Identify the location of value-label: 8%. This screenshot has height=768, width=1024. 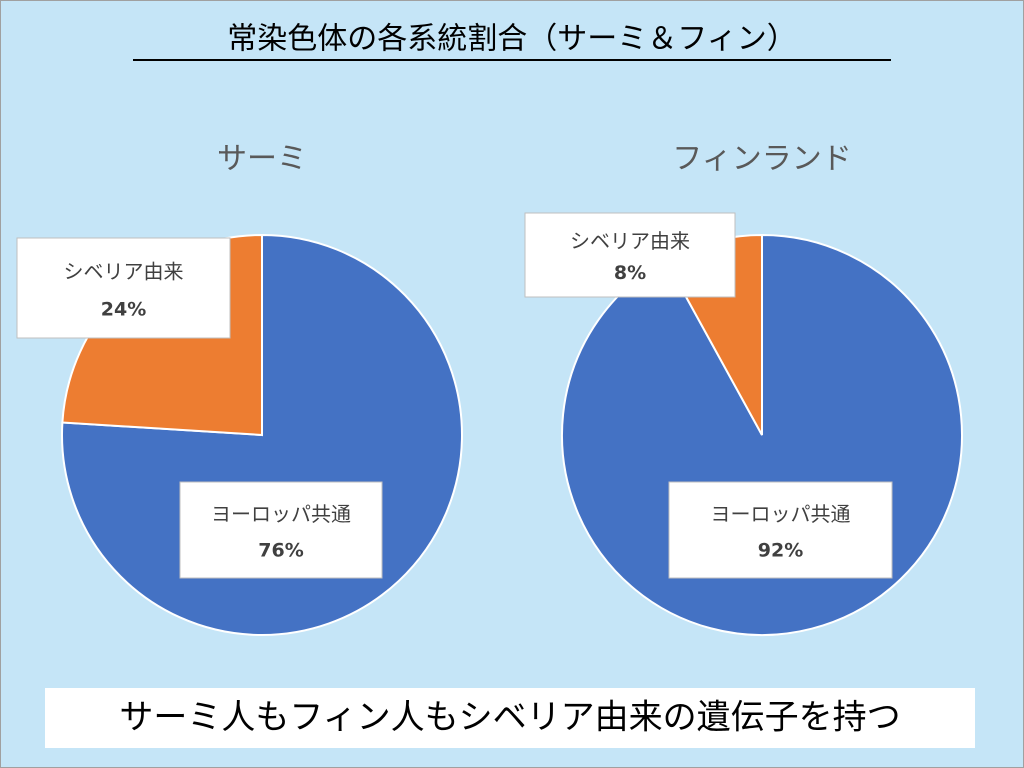
(630, 273).